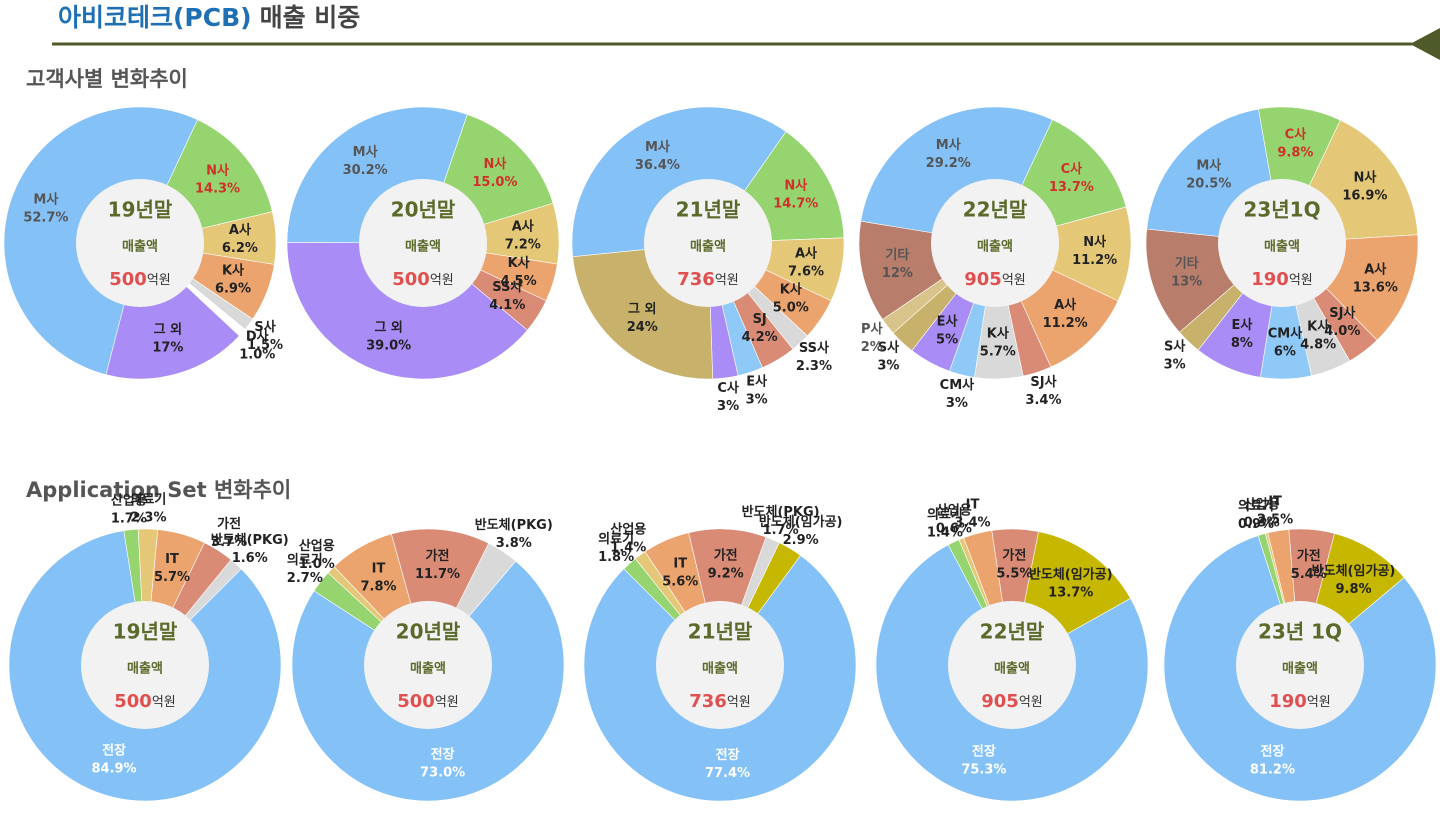  I want to click on title-brand: 아비코테크(PCB), so click(155, 17).